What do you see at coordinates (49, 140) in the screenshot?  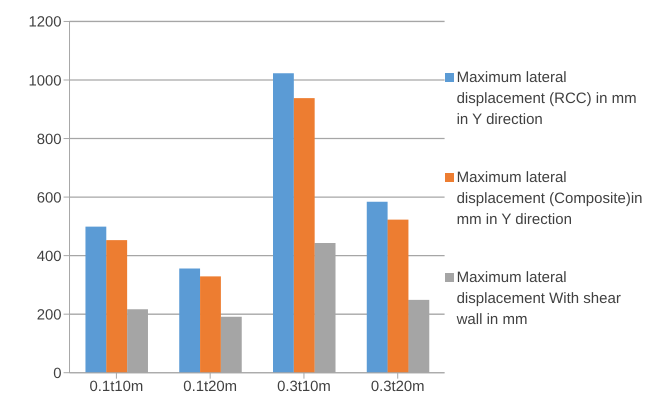 I see `y-tick-label: 800` at bounding box center [49, 140].